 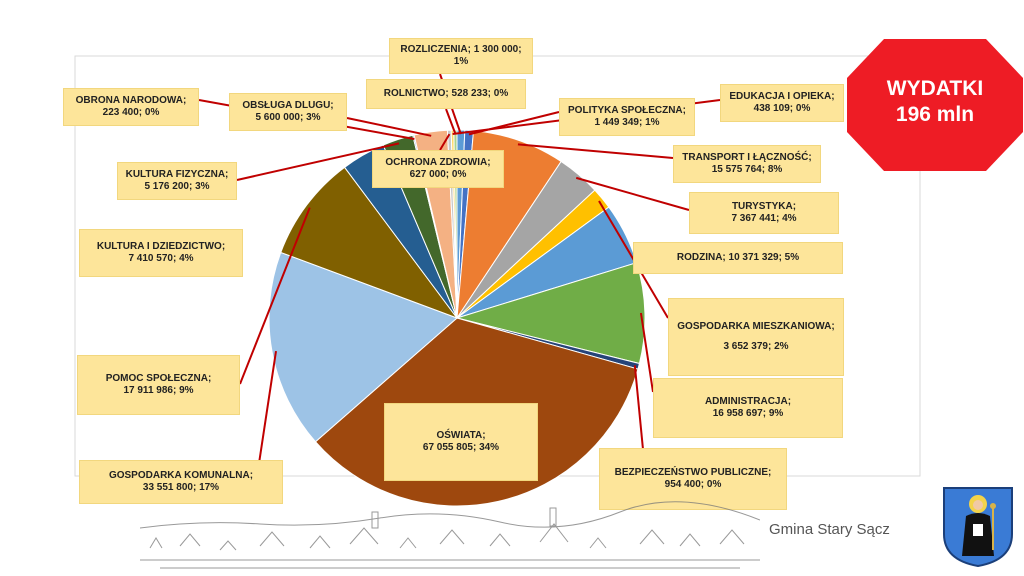 What do you see at coordinates (288, 117) in the screenshot?
I see `slice-label-obsluga-dlugu-line2: 5 600 000; 3%` at bounding box center [288, 117].